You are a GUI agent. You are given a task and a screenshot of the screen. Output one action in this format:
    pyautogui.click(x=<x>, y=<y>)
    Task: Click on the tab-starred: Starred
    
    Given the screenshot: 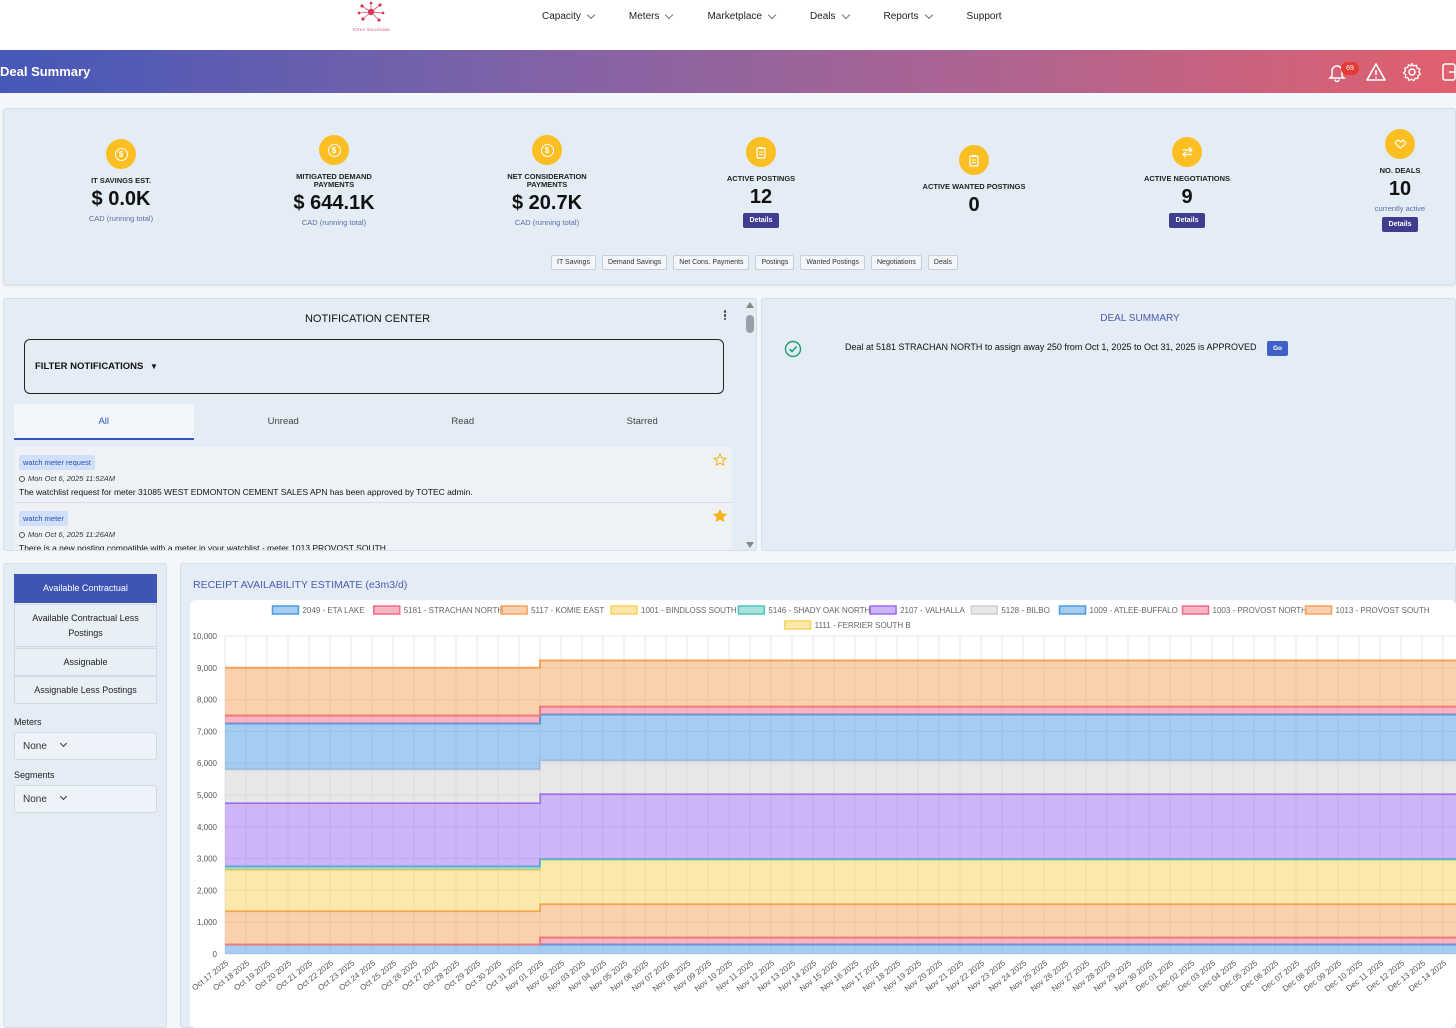 What is the action you would take?
    pyautogui.click(x=642, y=421)
    